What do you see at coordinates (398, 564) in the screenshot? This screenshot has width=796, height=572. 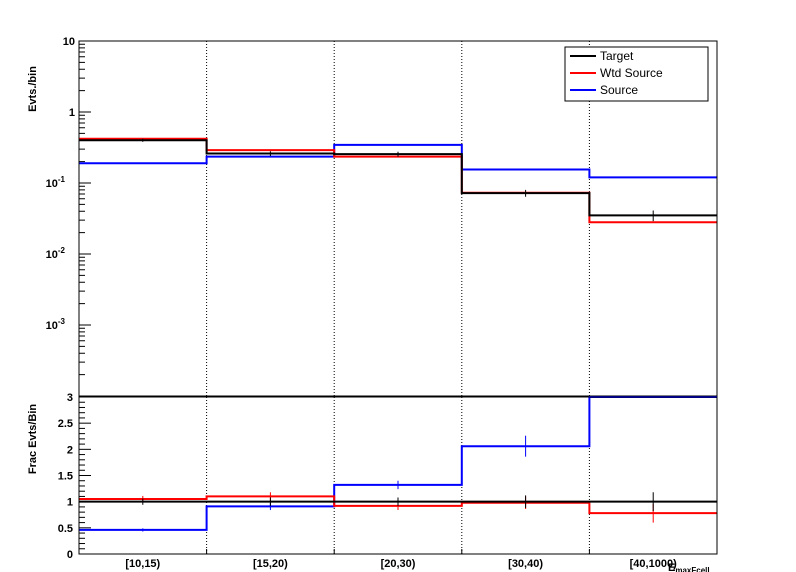 I see `x-category-label: [20,30)` at bounding box center [398, 564].